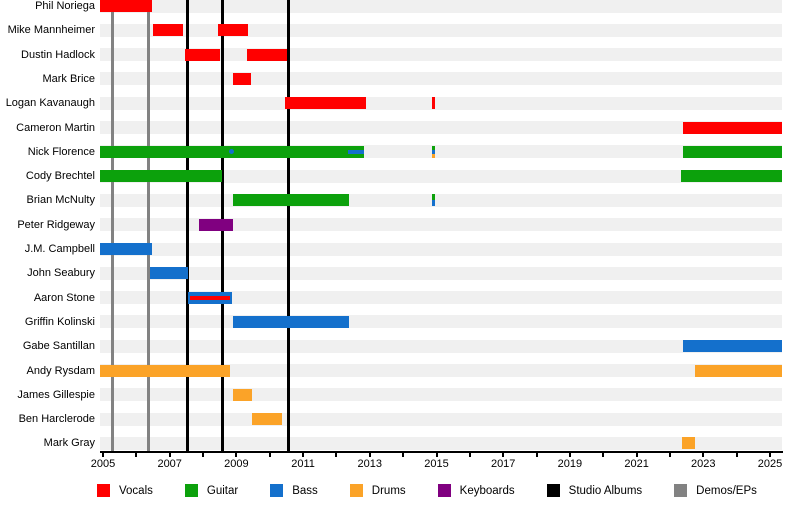 The width and height of the screenshot is (800, 508). Describe the element at coordinates (305, 490) in the screenshot. I see `legend-label: Bass` at that location.